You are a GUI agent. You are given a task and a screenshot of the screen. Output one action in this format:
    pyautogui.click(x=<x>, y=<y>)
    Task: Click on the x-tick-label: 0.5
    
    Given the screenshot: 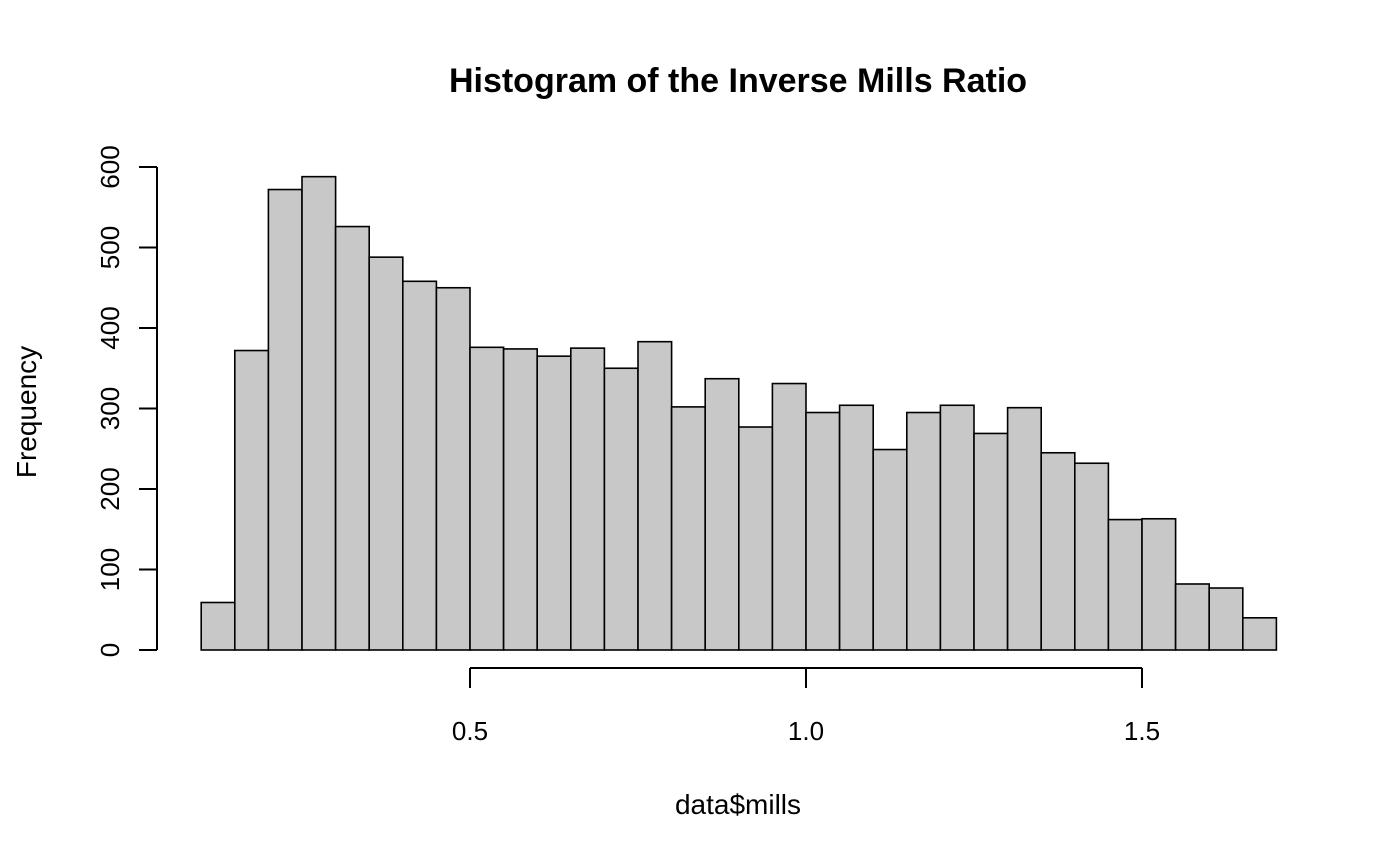 What is the action you would take?
    pyautogui.click(x=470, y=731)
    